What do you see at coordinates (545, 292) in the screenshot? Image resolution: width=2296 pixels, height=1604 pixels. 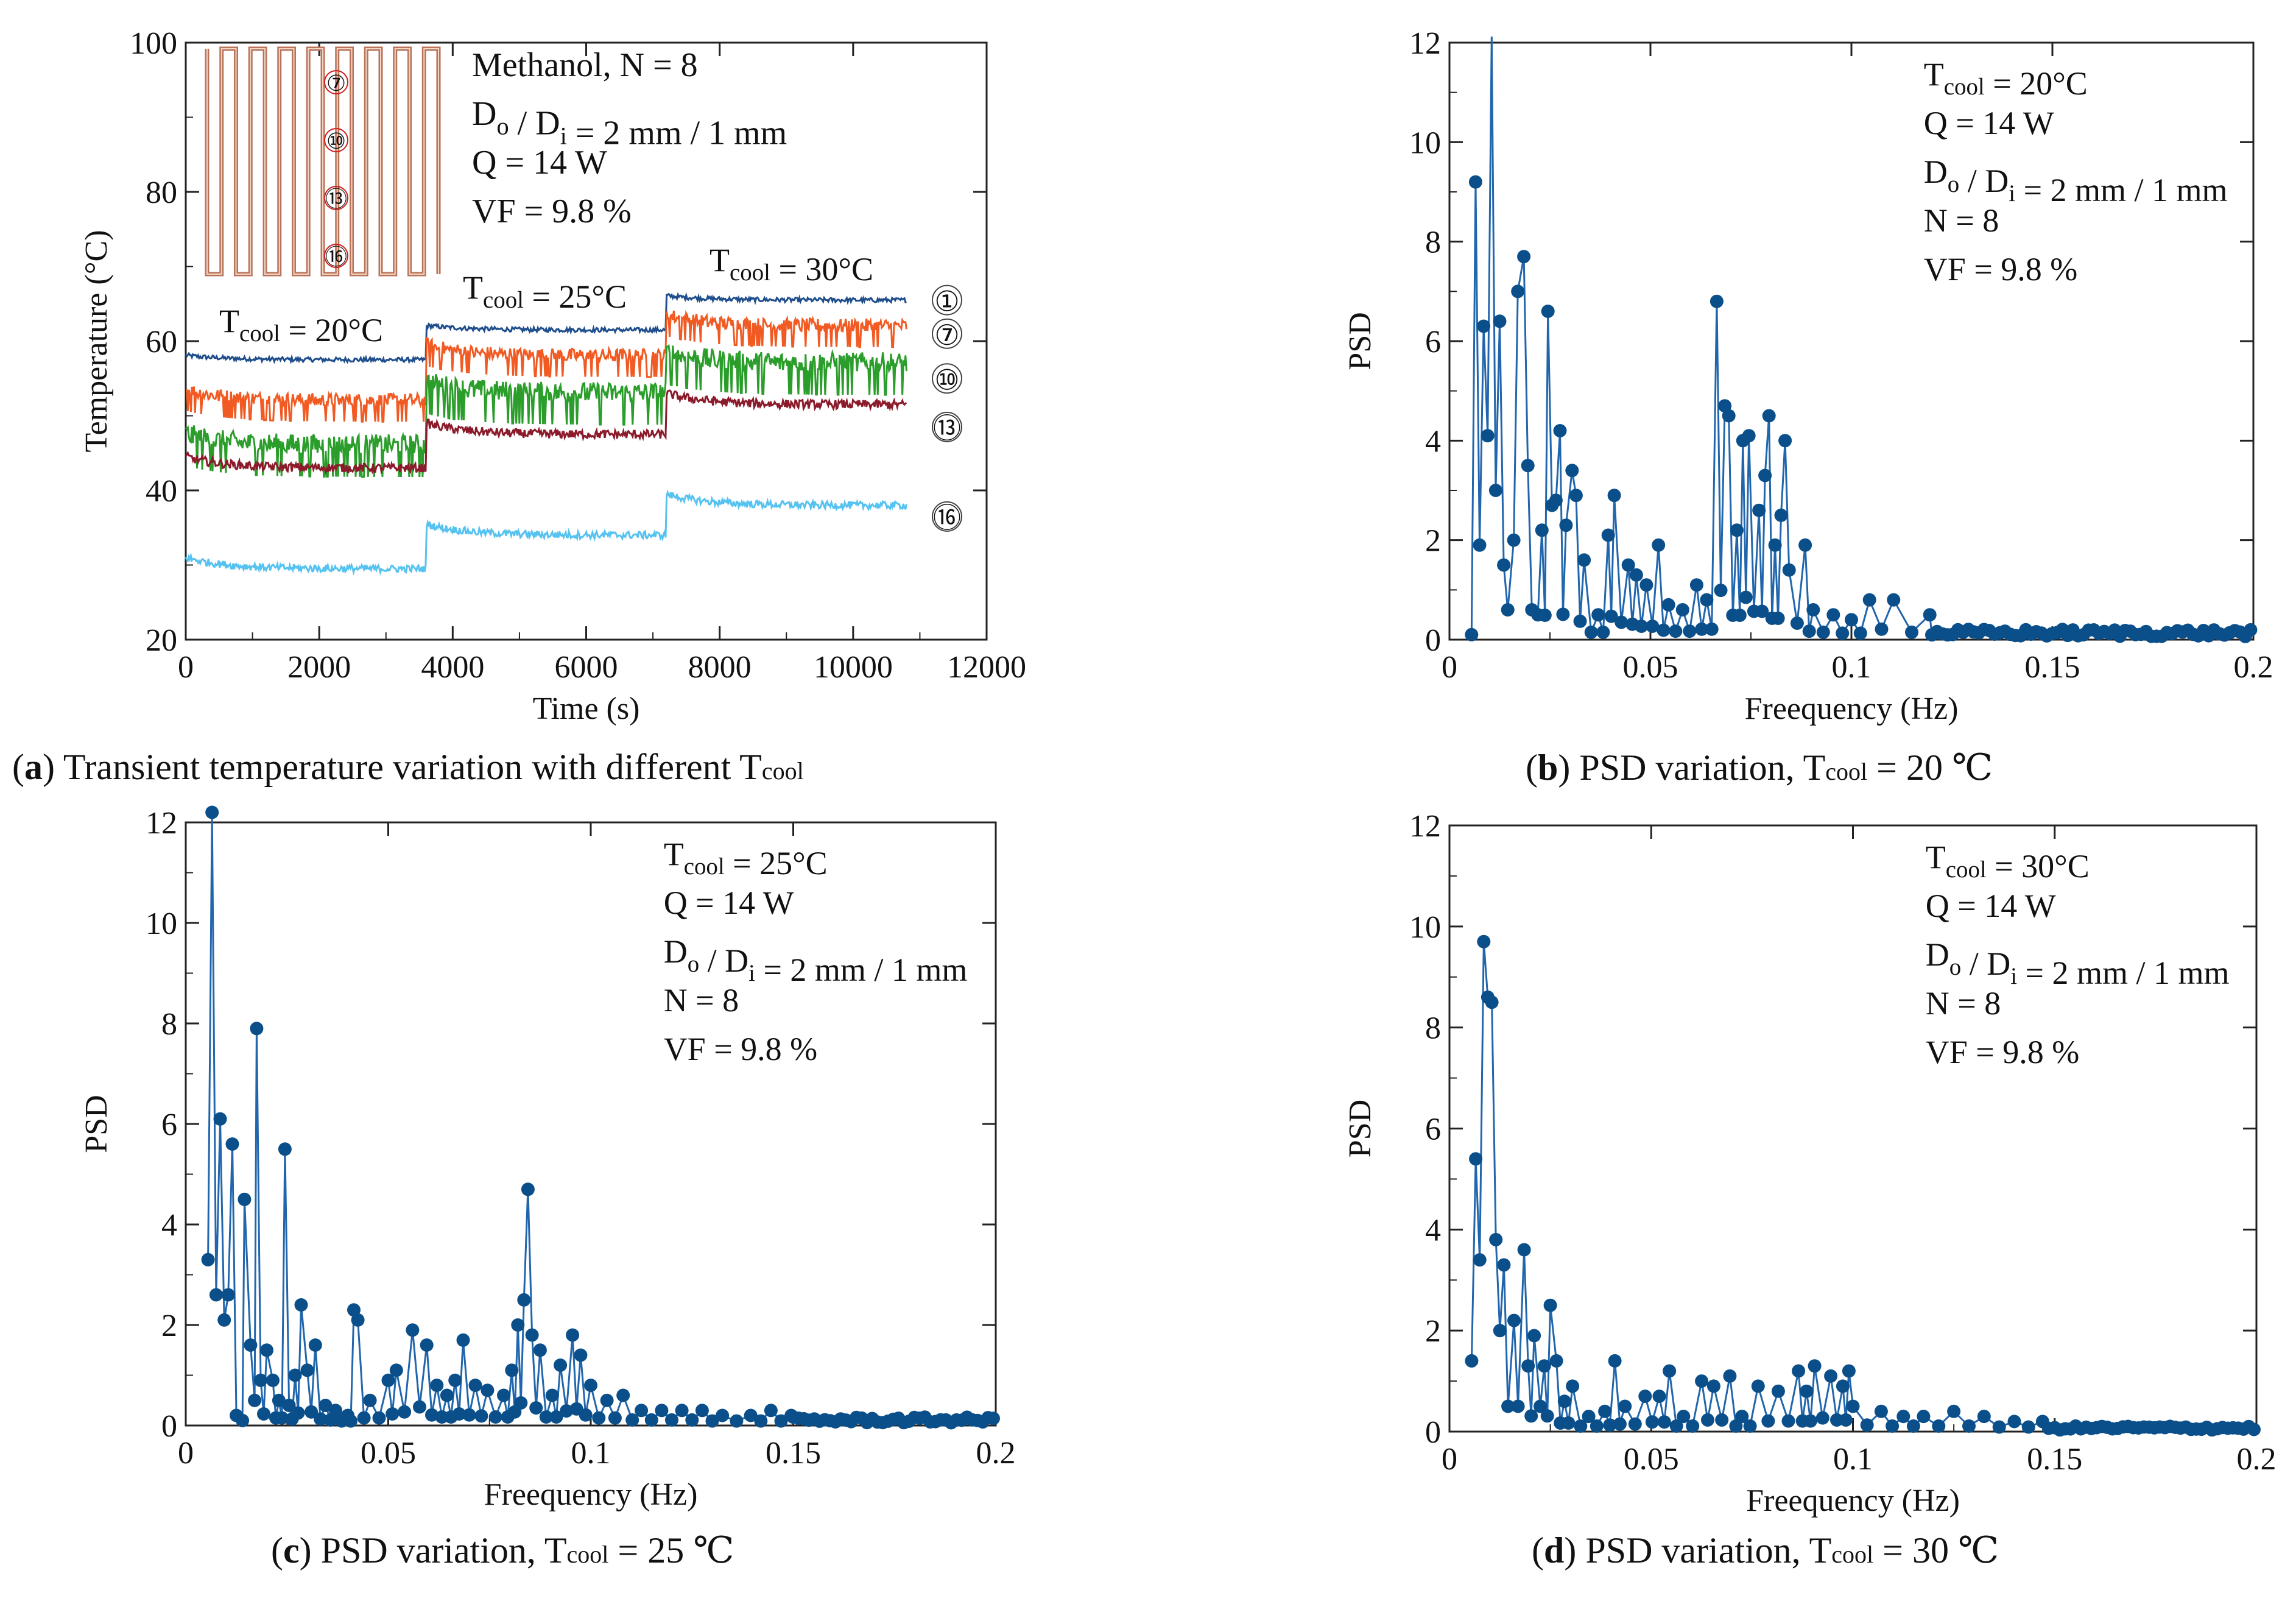 I see `stage-label: Tcool = 25°C` at bounding box center [545, 292].